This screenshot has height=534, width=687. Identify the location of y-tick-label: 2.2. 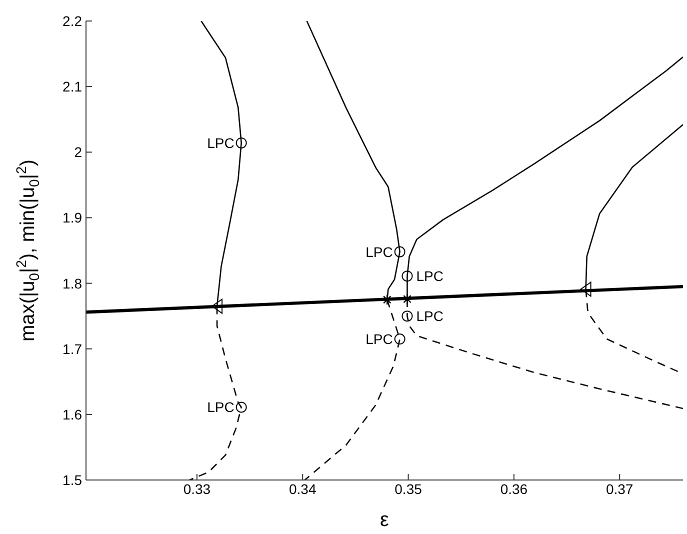
(72, 20).